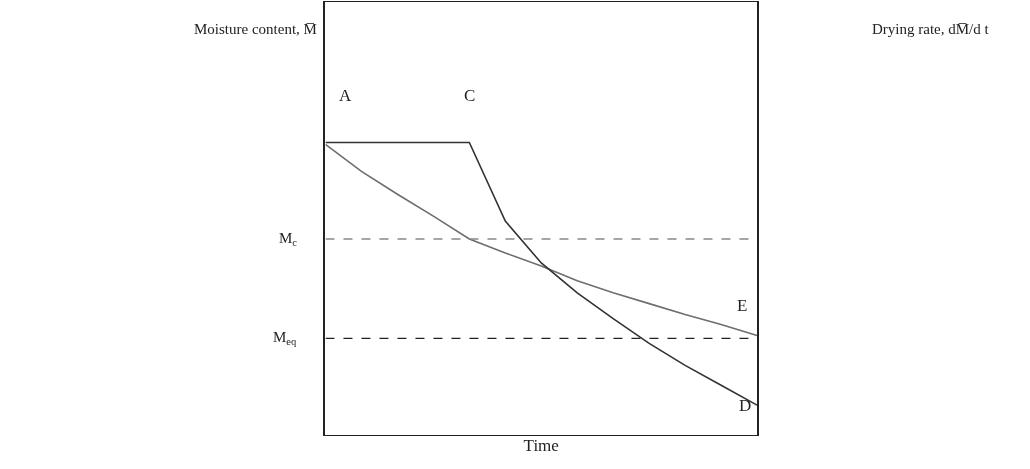 The height and width of the screenshot is (469, 1030). Describe the element at coordinates (345, 95) in the screenshot. I see `text: A` at that location.